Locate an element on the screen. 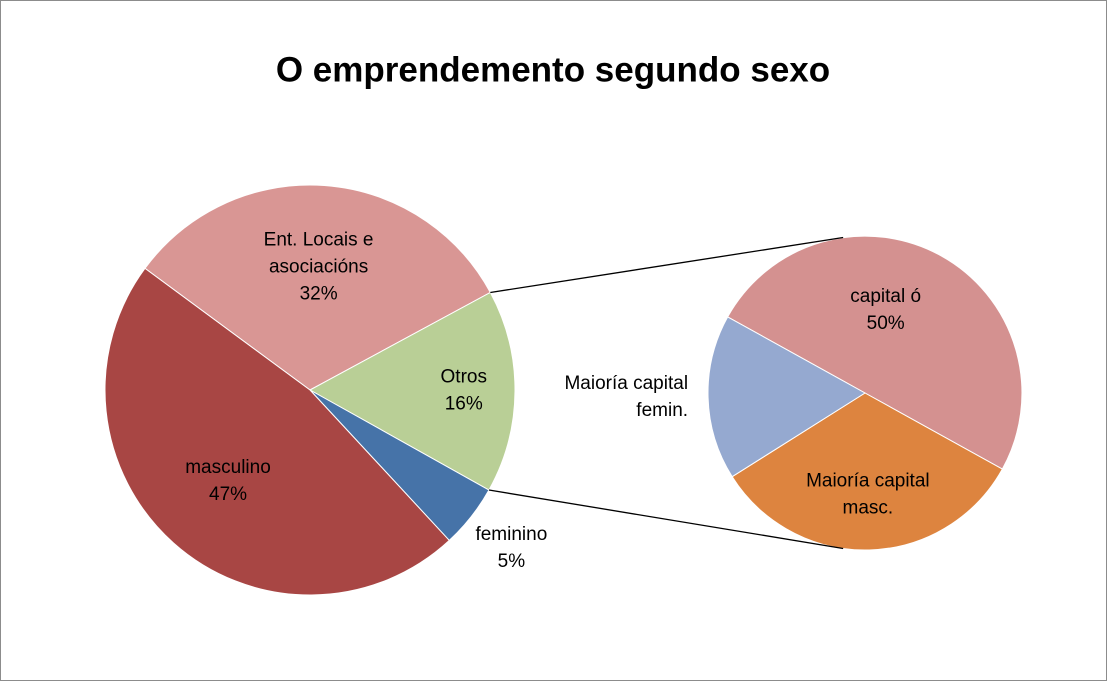 The height and width of the screenshot is (681, 1107). slice-label-line: femin. is located at coordinates (662, 410).